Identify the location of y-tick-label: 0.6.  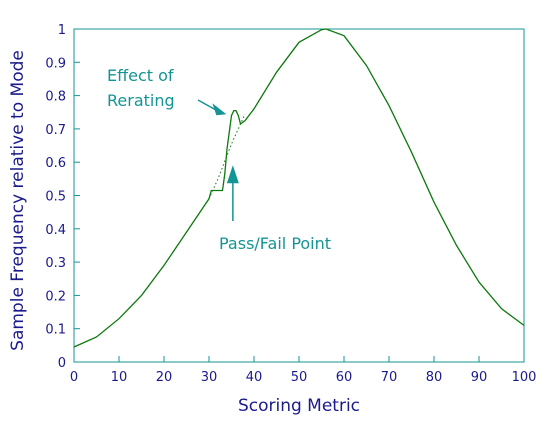
(55, 163).